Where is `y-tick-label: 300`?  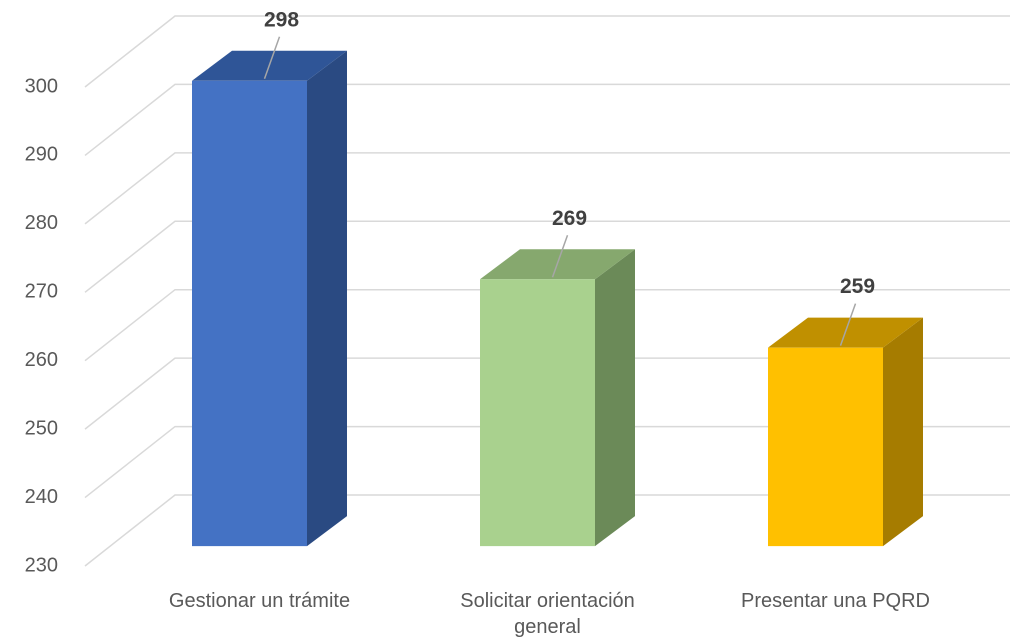
y-tick-label: 300 is located at coordinates (41, 86).